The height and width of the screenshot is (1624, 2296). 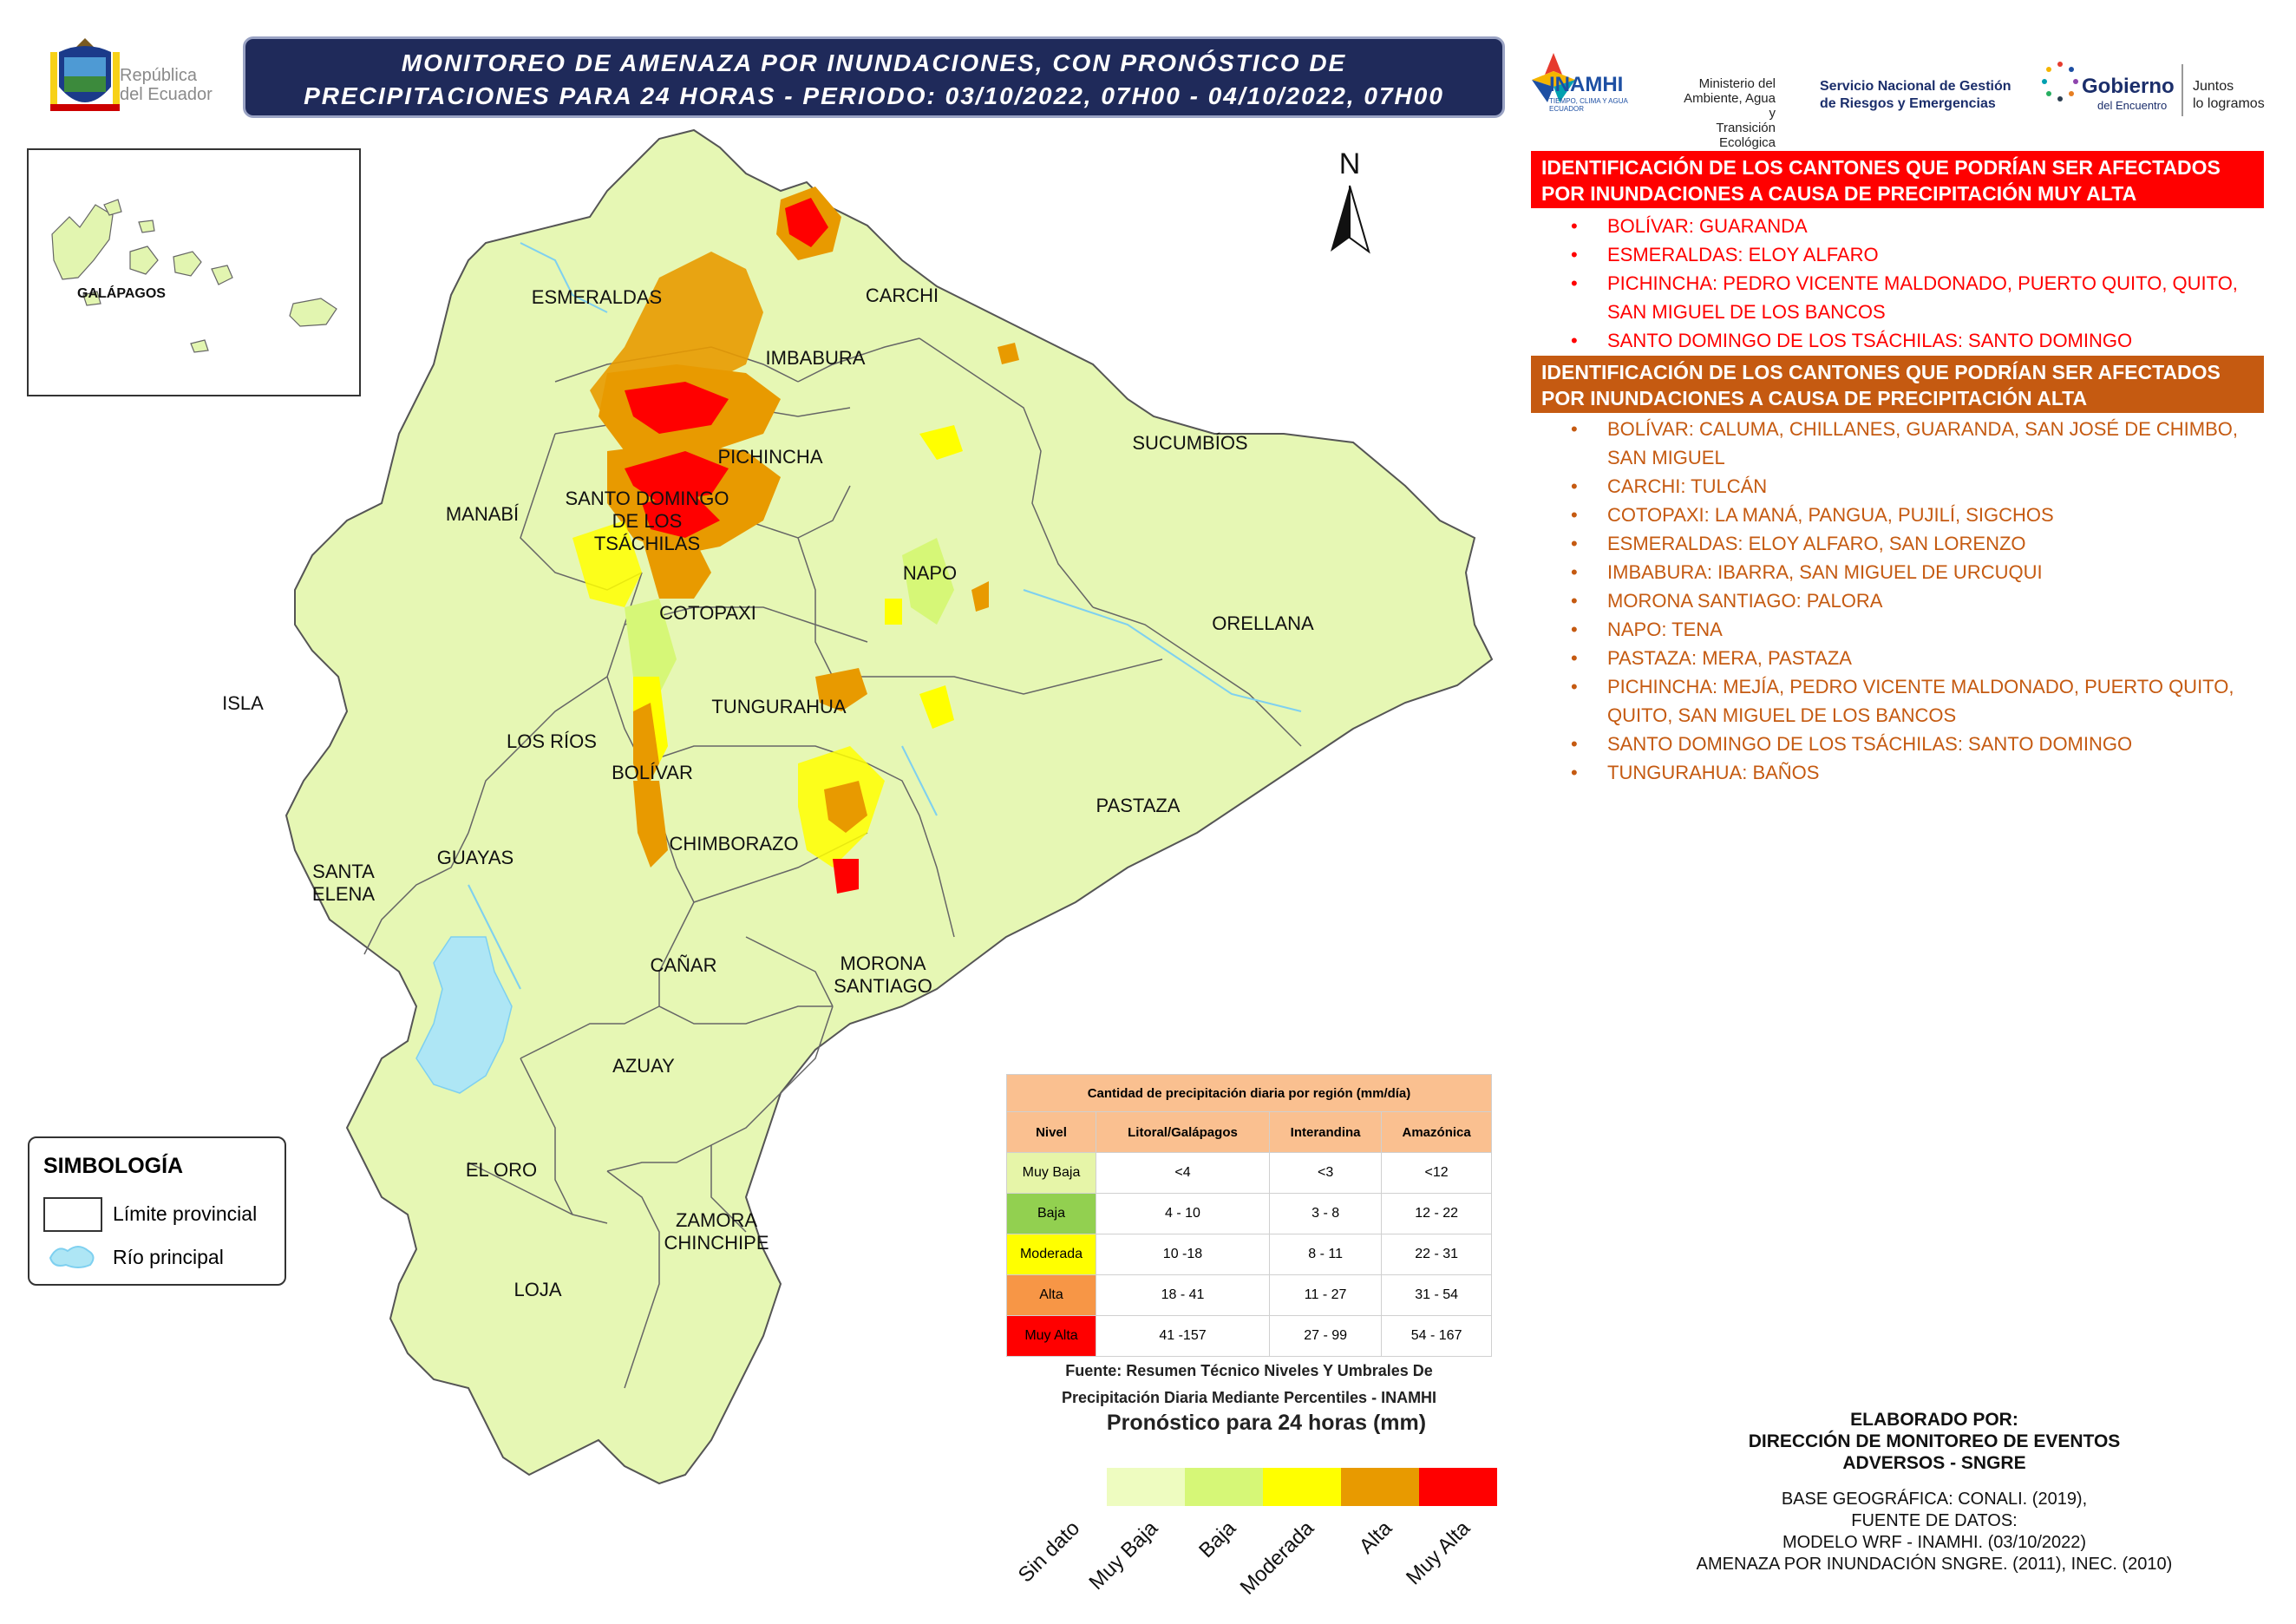 I want to click on interandina-cell: 8 - 11, so click(x=1325, y=1254).